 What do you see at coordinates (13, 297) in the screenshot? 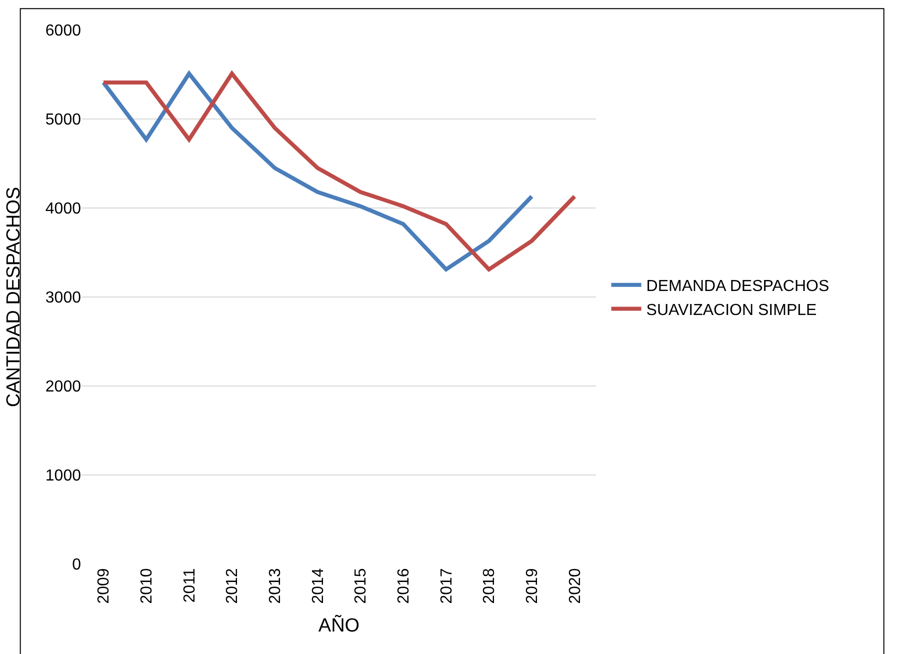
I see `y-axis-title: CANTIDAD DESPACHOS` at bounding box center [13, 297].